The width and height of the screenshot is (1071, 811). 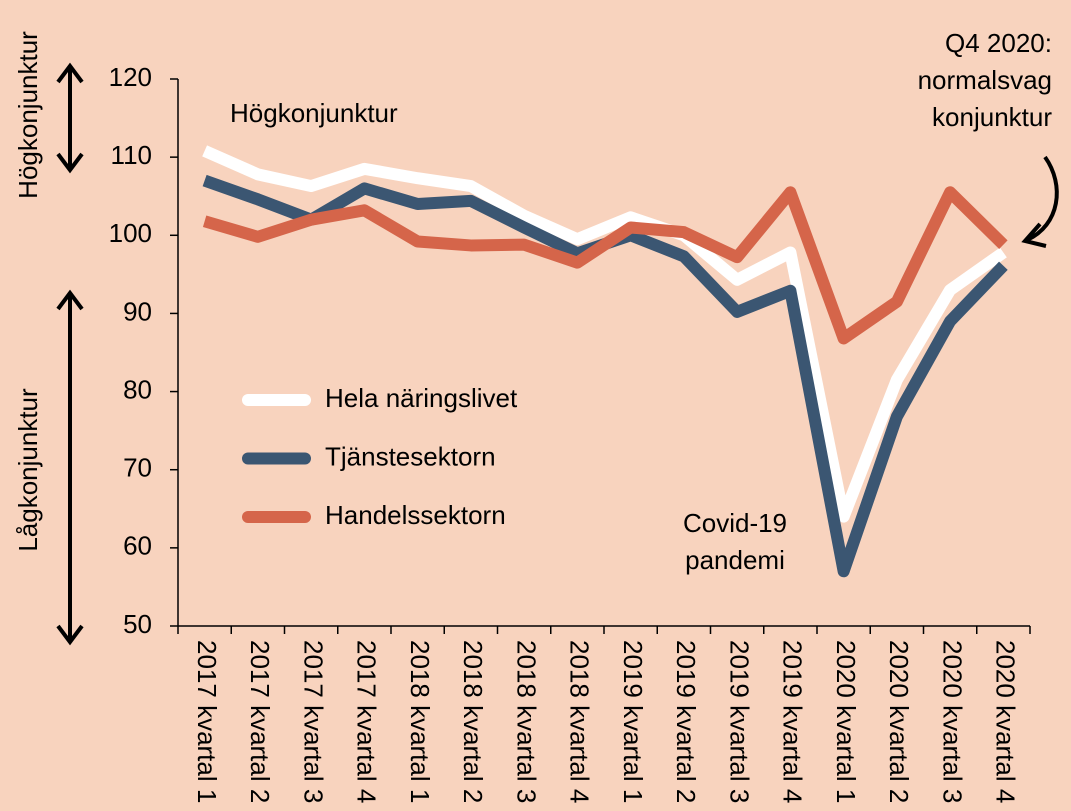 I want to click on annotation: Covid-19, so click(x=735, y=523).